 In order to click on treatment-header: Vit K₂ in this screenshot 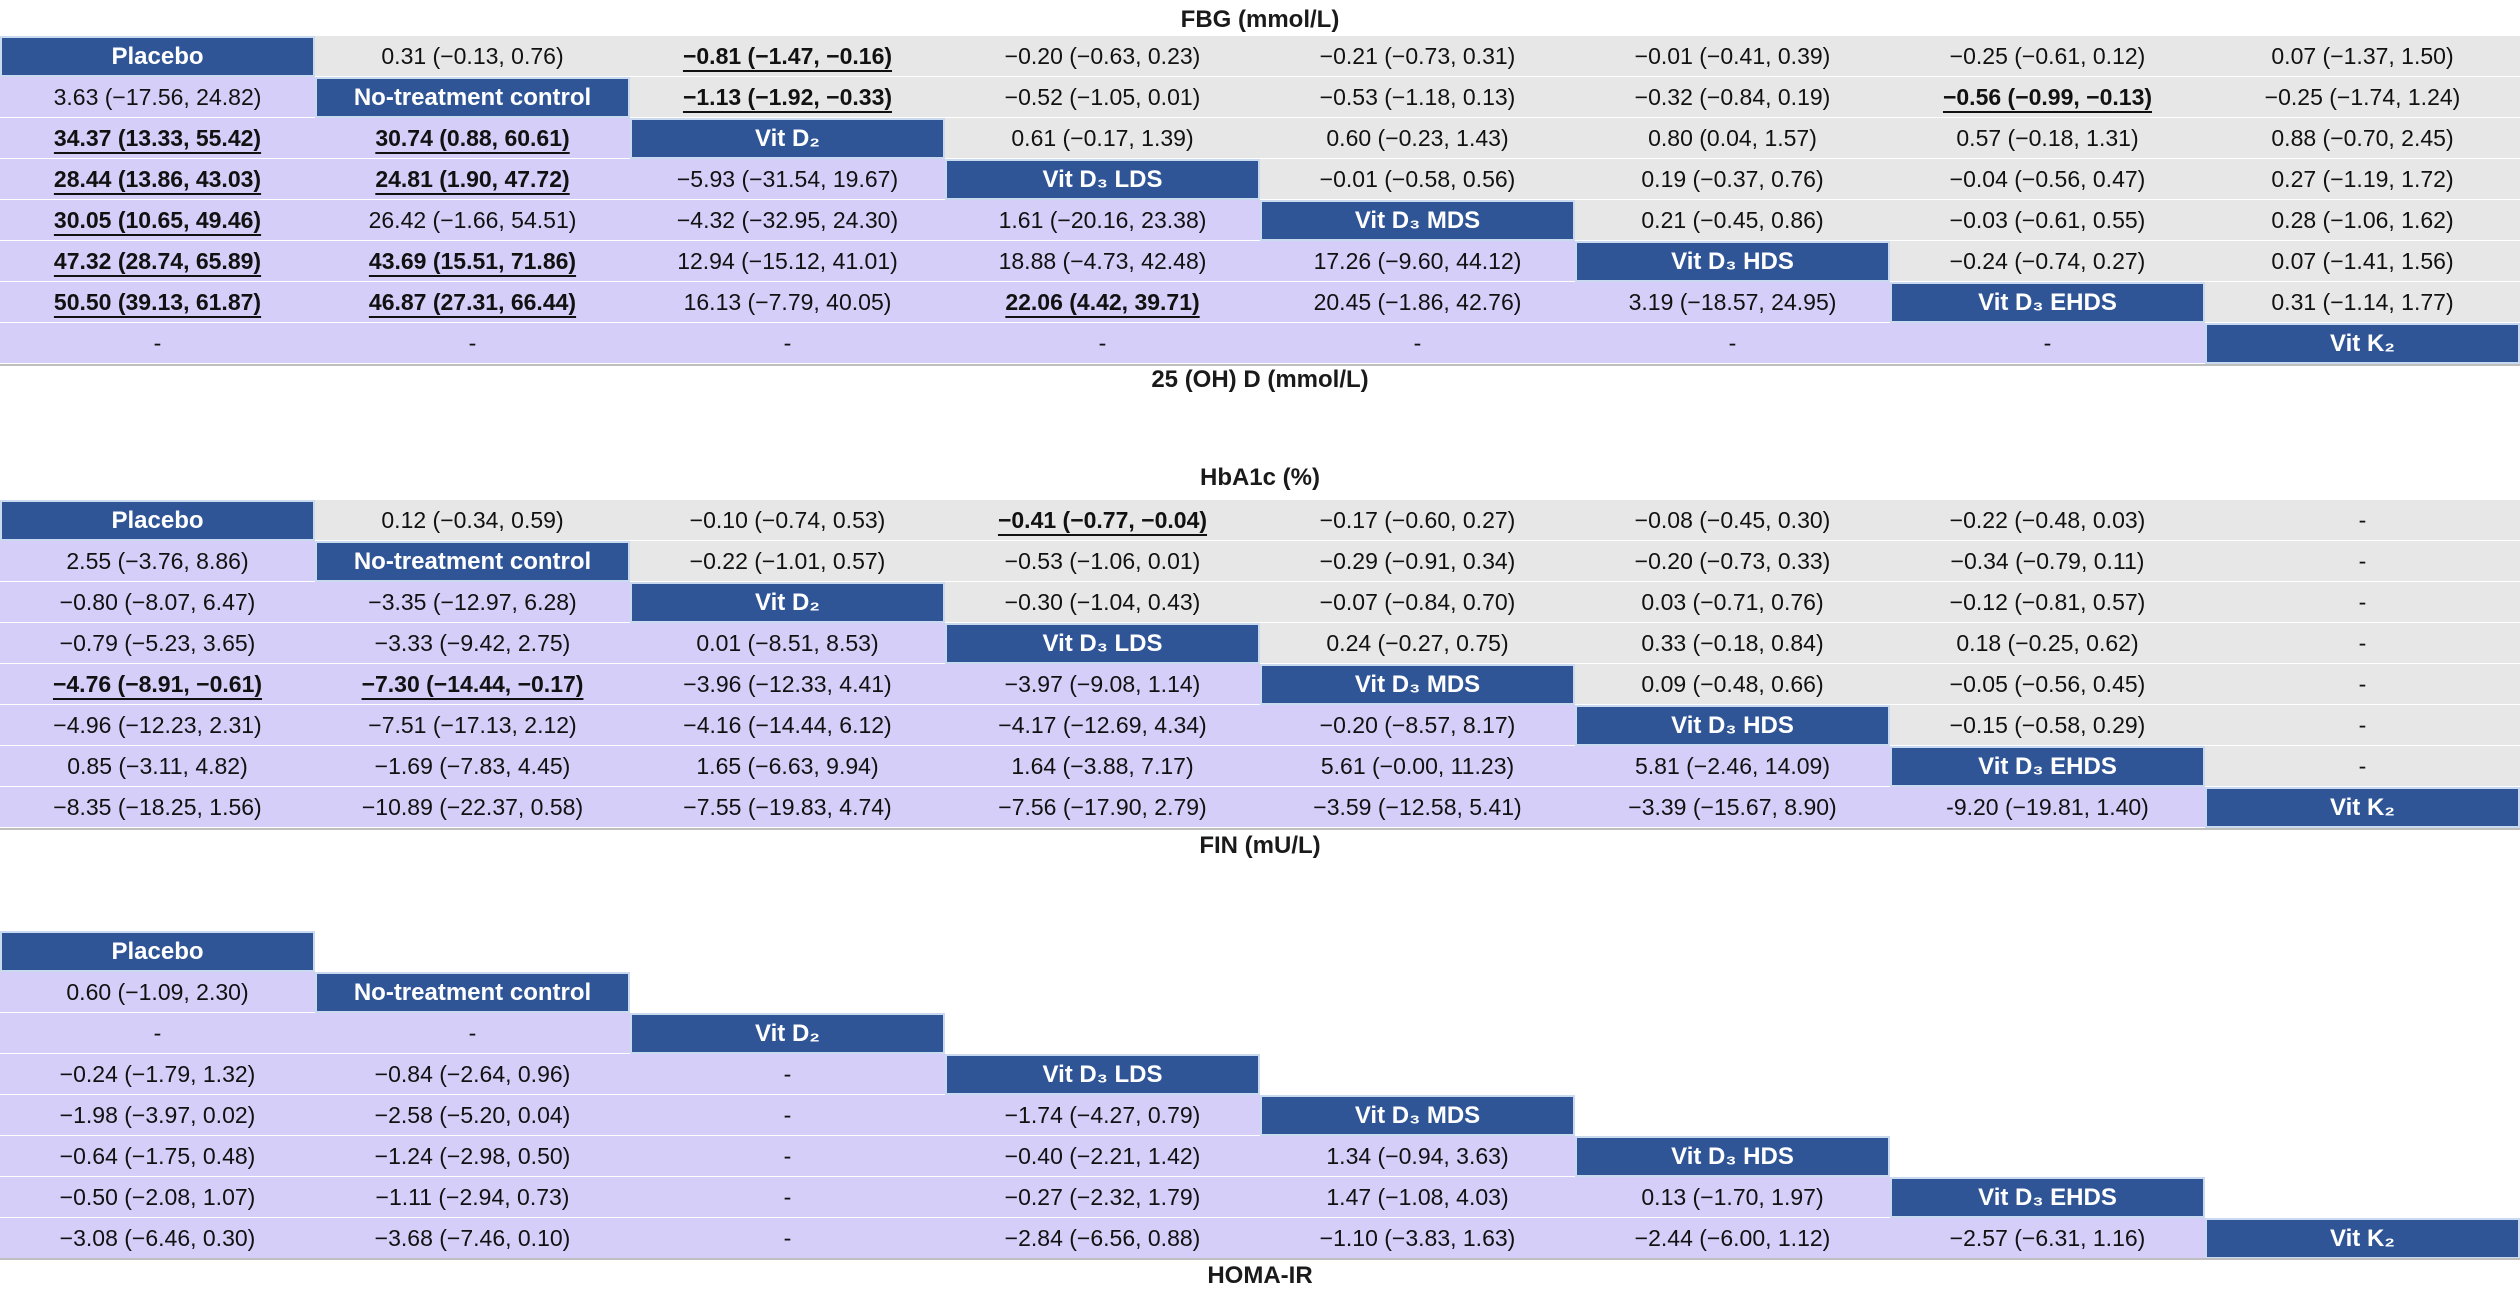, I will do `click(2362, 807)`.